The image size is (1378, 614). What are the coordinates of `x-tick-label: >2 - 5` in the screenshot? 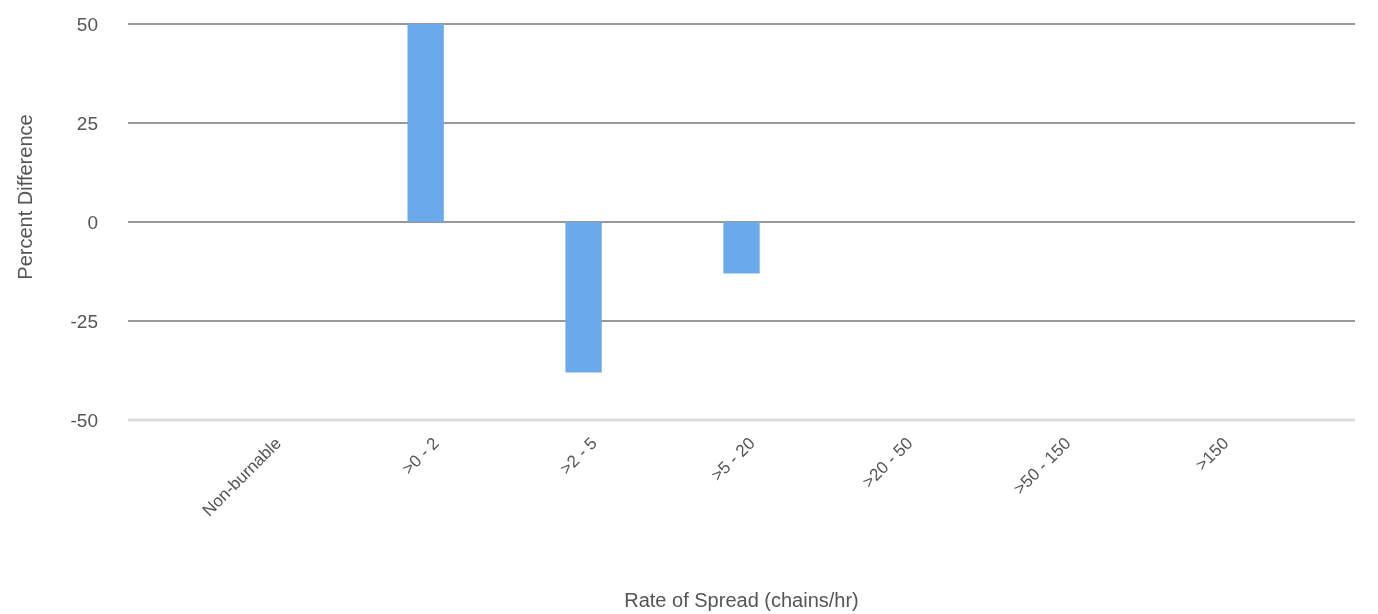 It's located at (578, 456).